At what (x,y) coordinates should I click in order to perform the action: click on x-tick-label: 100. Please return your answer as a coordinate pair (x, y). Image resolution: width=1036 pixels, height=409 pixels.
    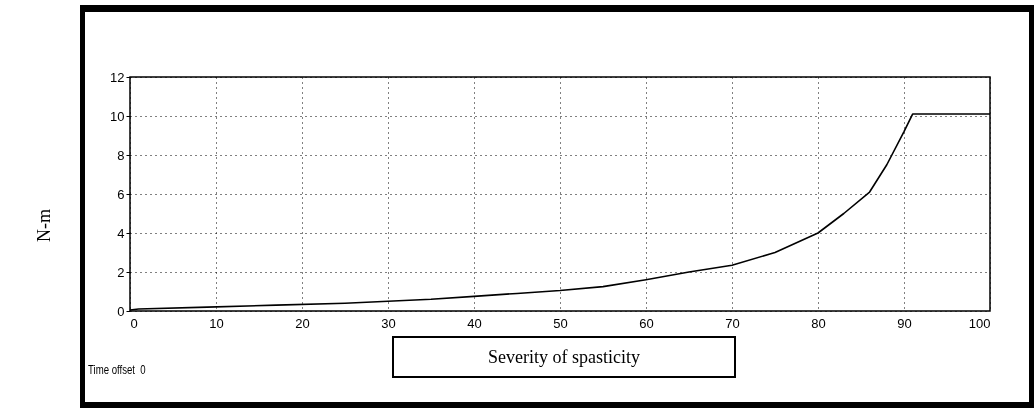
    Looking at the image, I should click on (979, 323).